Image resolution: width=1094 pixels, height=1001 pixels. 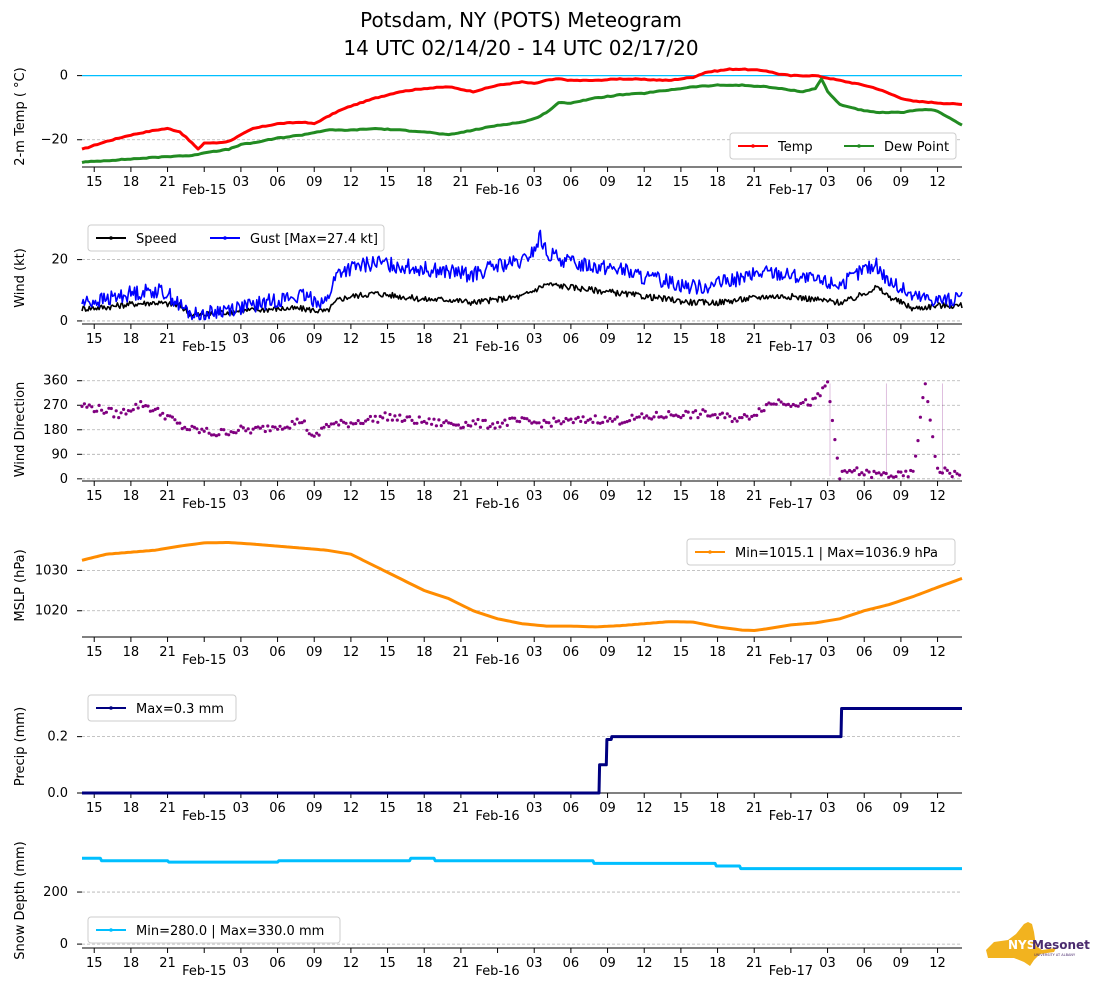 I want to click on x-day-label: Feb-16, so click(x=497, y=347).